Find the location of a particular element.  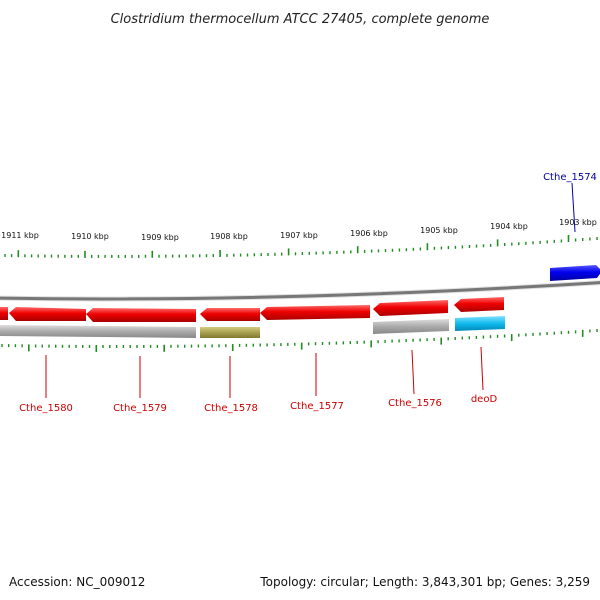

tick-label: 1910 kbp is located at coordinates (90, 236).